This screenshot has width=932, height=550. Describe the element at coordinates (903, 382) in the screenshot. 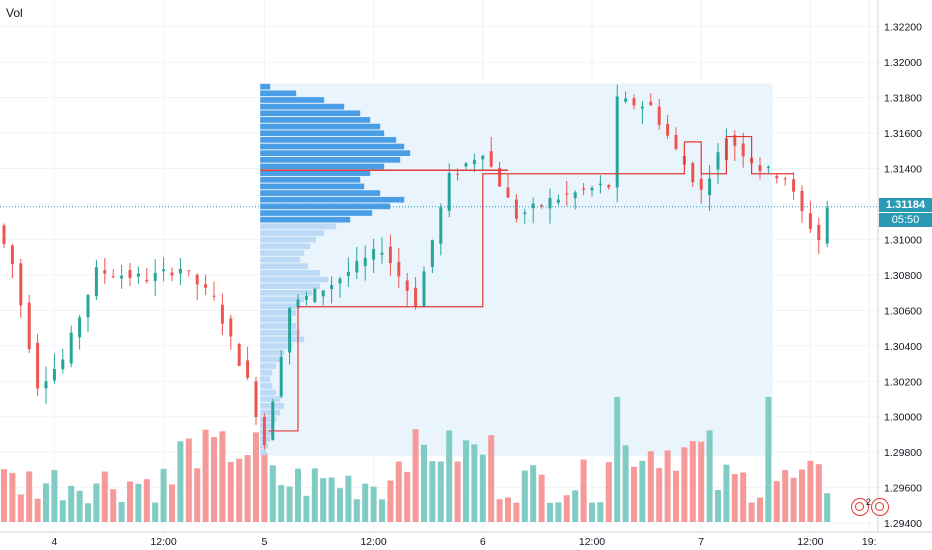

I see `price-tick-label: 1.30200` at that location.